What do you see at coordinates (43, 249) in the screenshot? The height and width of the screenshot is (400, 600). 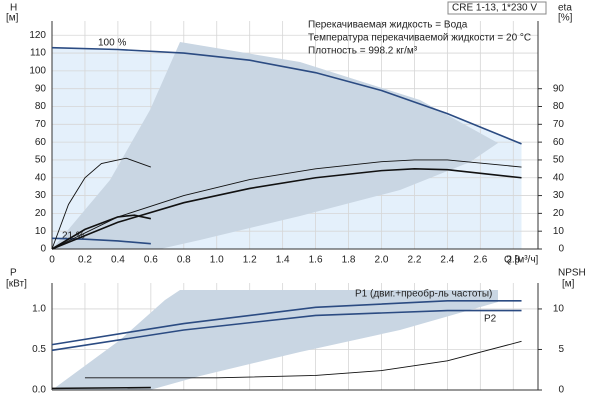 I see `y-tick-label: 0` at bounding box center [43, 249].